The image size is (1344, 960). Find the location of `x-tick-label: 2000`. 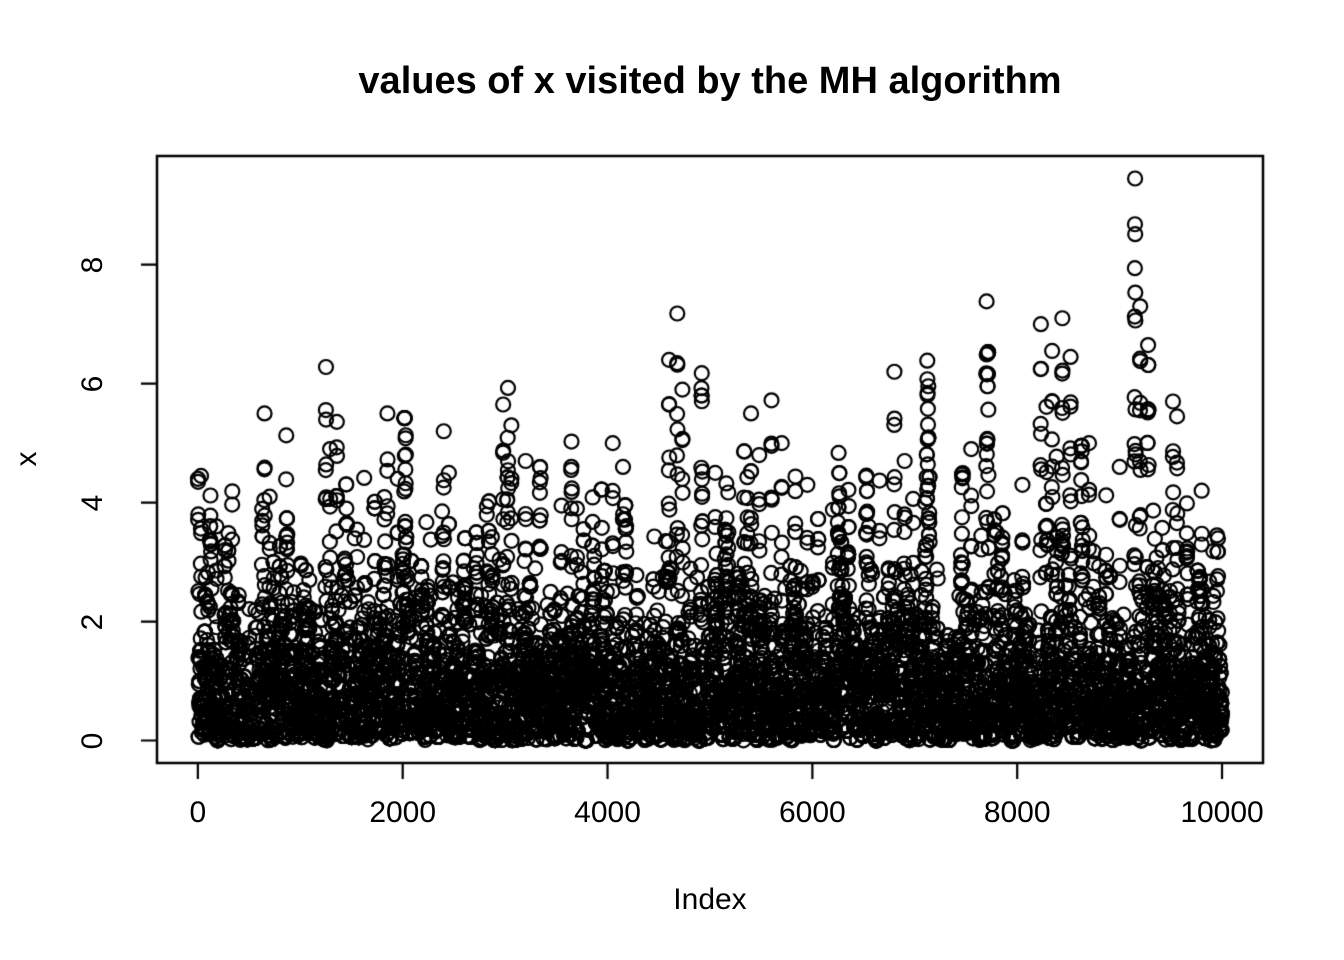

x-tick-label: 2000 is located at coordinates (403, 812).